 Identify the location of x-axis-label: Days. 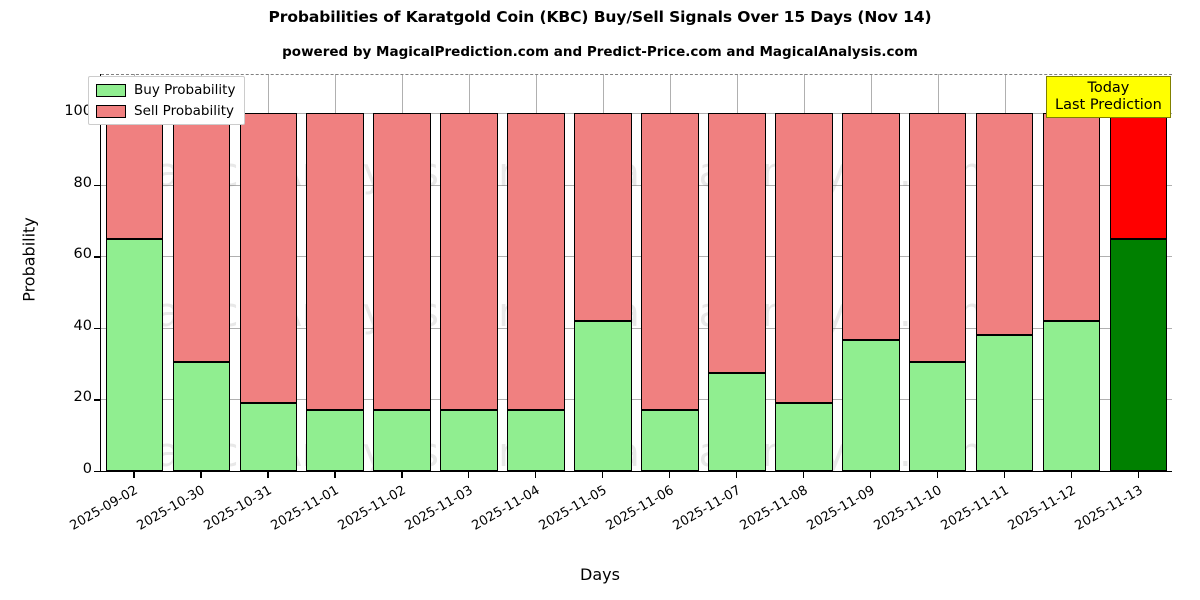
(600, 574).